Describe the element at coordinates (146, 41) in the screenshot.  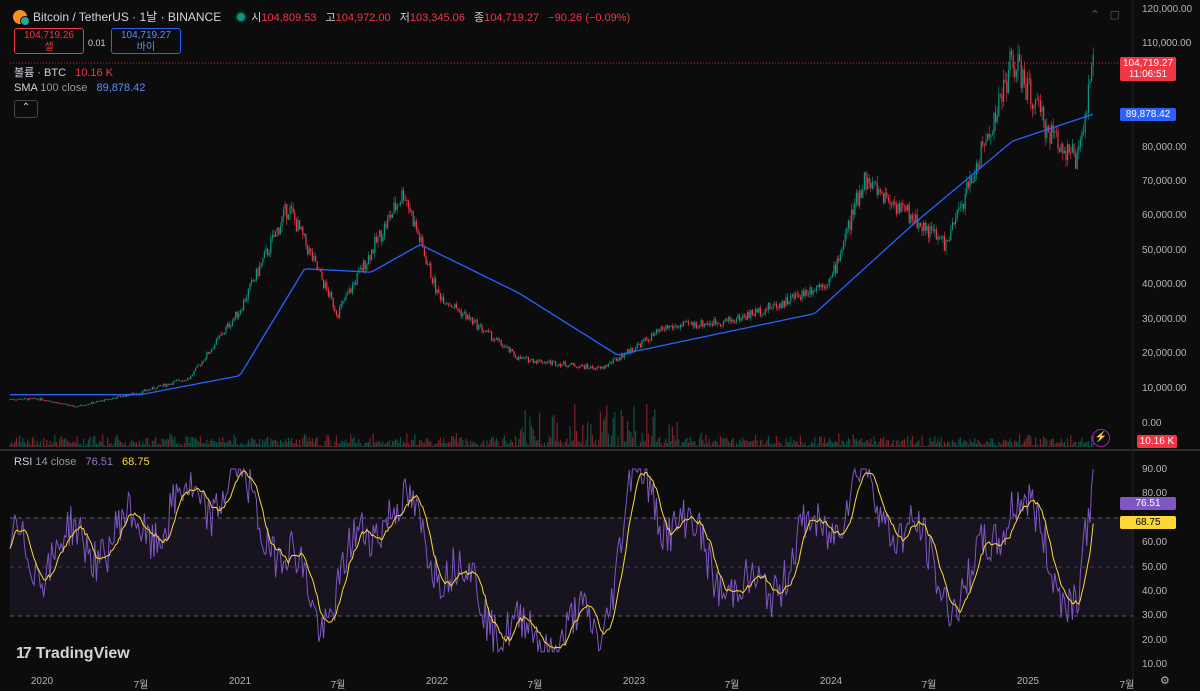
I see `buy-button: 104,719.27 바이` at that location.